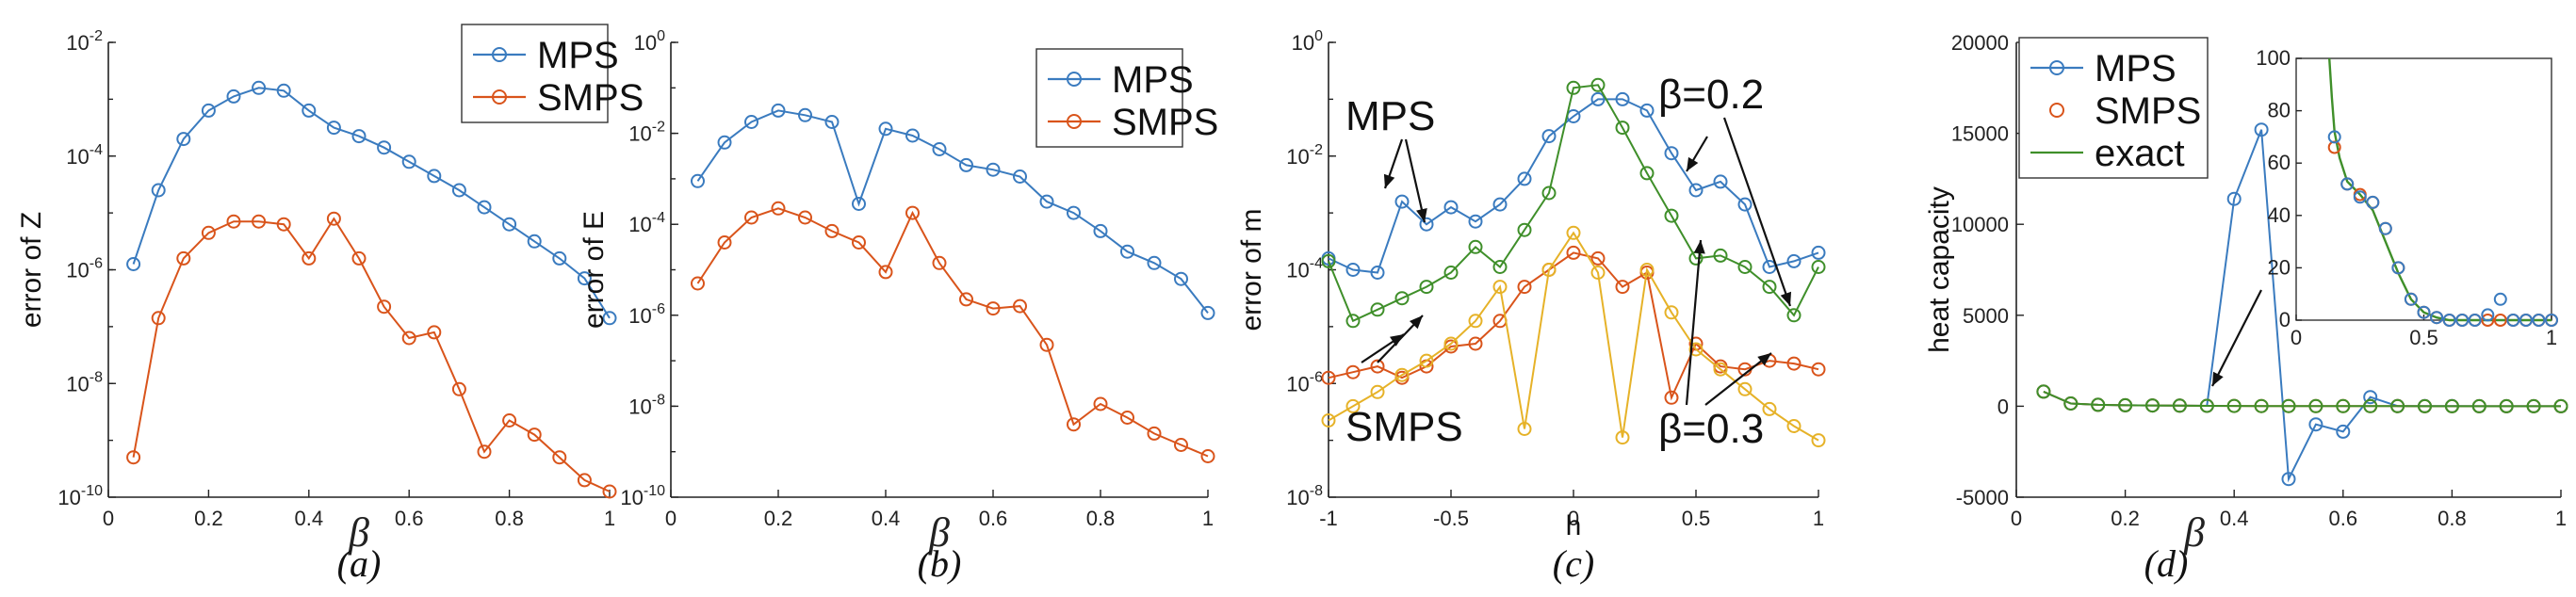 The image size is (2576, 597). Describe the element at coordinates (1986, 316) in the screenshot. I see `y-tick-label: 5000` at that location.